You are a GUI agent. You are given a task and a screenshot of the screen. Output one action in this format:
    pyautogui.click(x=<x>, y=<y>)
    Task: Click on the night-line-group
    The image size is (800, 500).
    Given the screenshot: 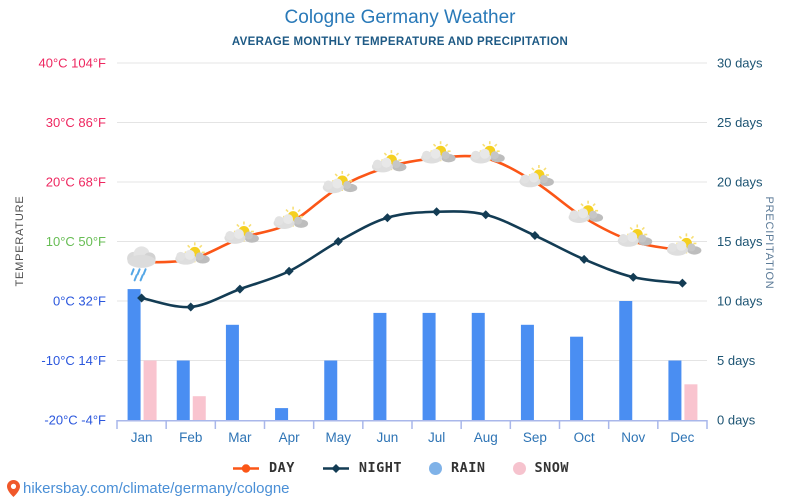 What is the action you would take?
    pyautogui.click(x=412, y=259)
    